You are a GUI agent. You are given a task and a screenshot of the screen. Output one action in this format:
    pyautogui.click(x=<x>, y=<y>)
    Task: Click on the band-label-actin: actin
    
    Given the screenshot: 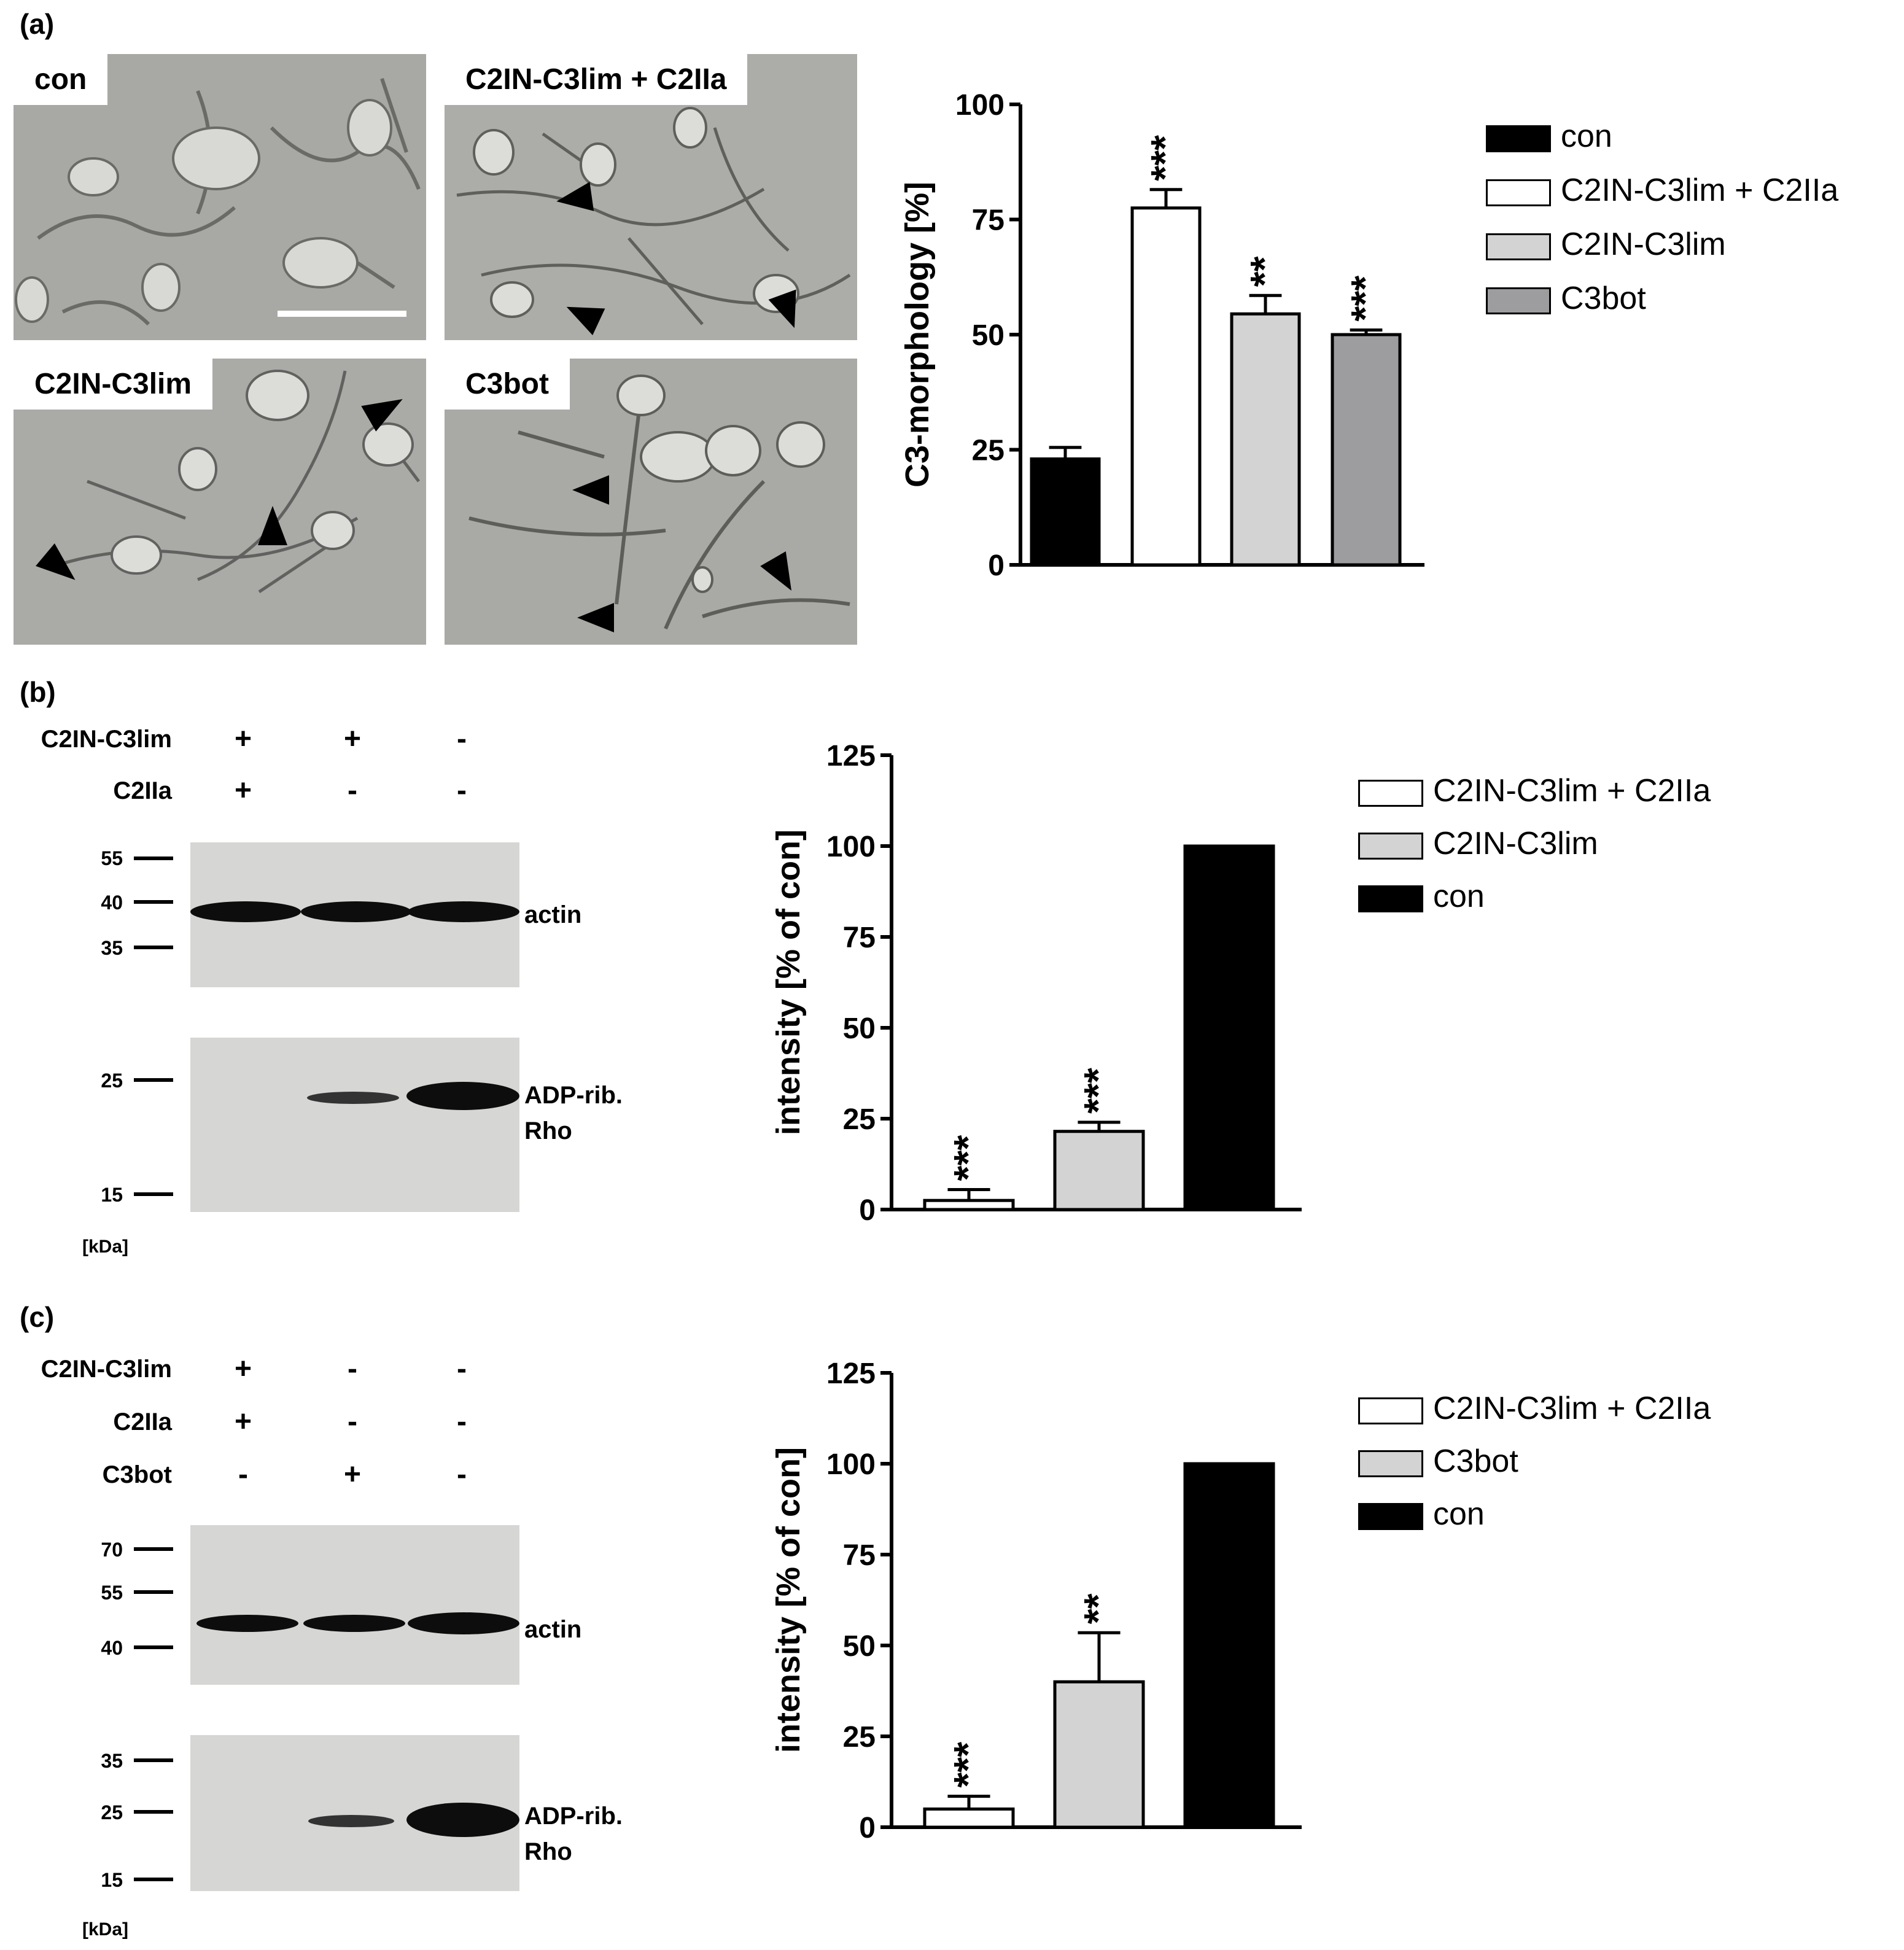 What is the action you would take?
    pyautogui.click(x=553, y=914)
    